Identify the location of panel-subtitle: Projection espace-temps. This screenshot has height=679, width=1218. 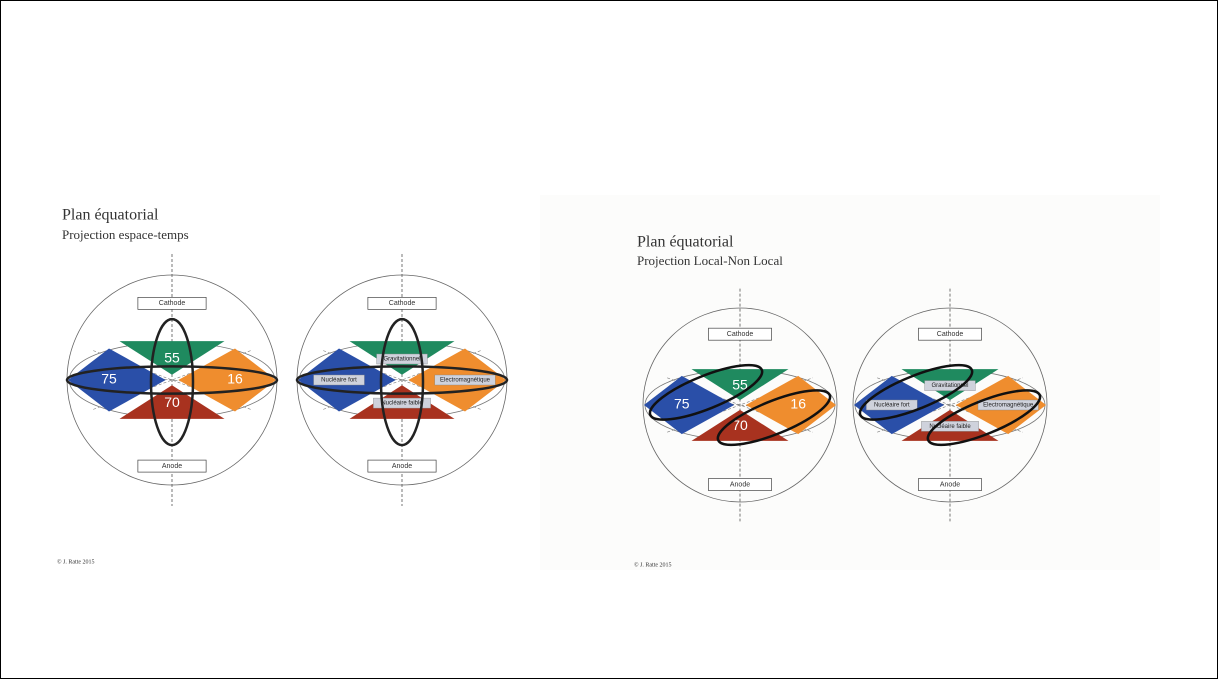
(125, 234).